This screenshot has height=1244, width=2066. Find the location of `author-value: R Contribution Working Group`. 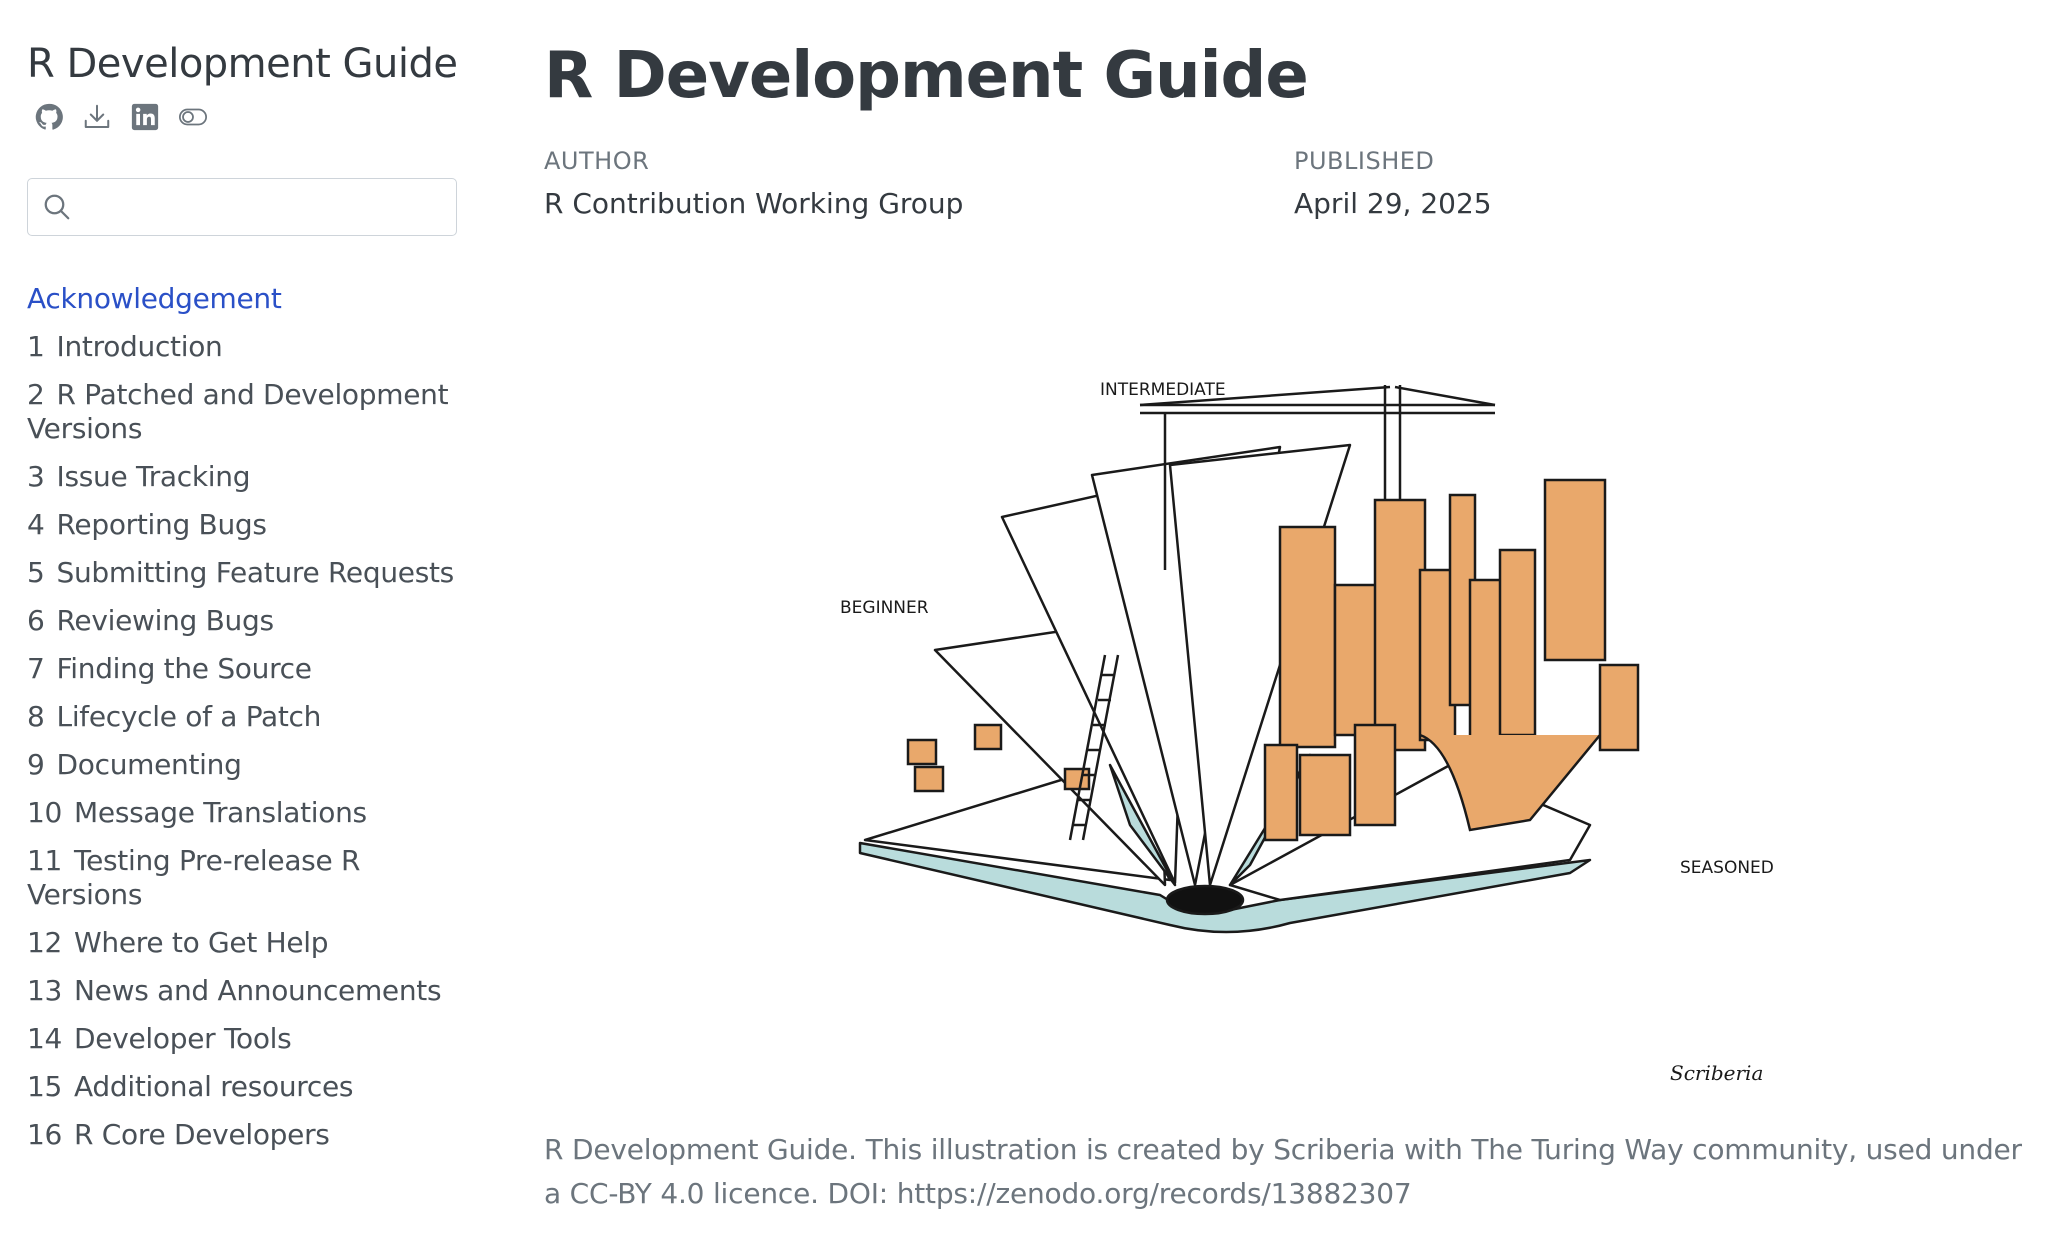

author-value: R Contribution Working Group is located at coordinates (754, 203).